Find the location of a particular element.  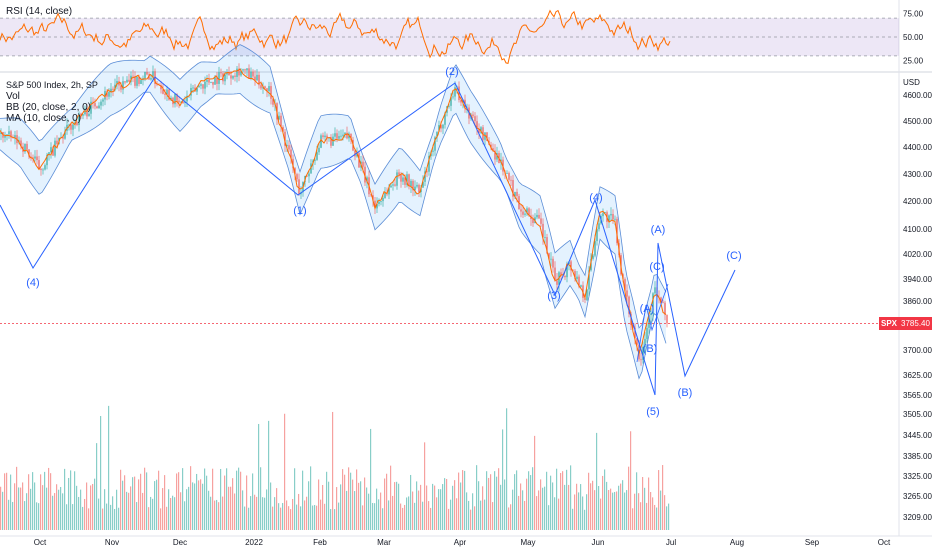

wave-label: (A) is located at coordinates (658, 230).